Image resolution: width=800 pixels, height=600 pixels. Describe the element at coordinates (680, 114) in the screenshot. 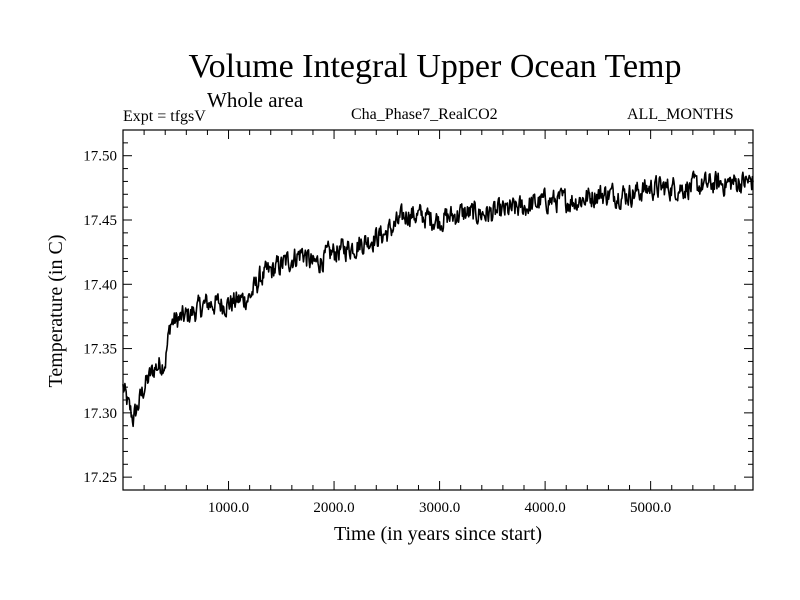

I see `months-label: ALL_MONTHS` at that location.